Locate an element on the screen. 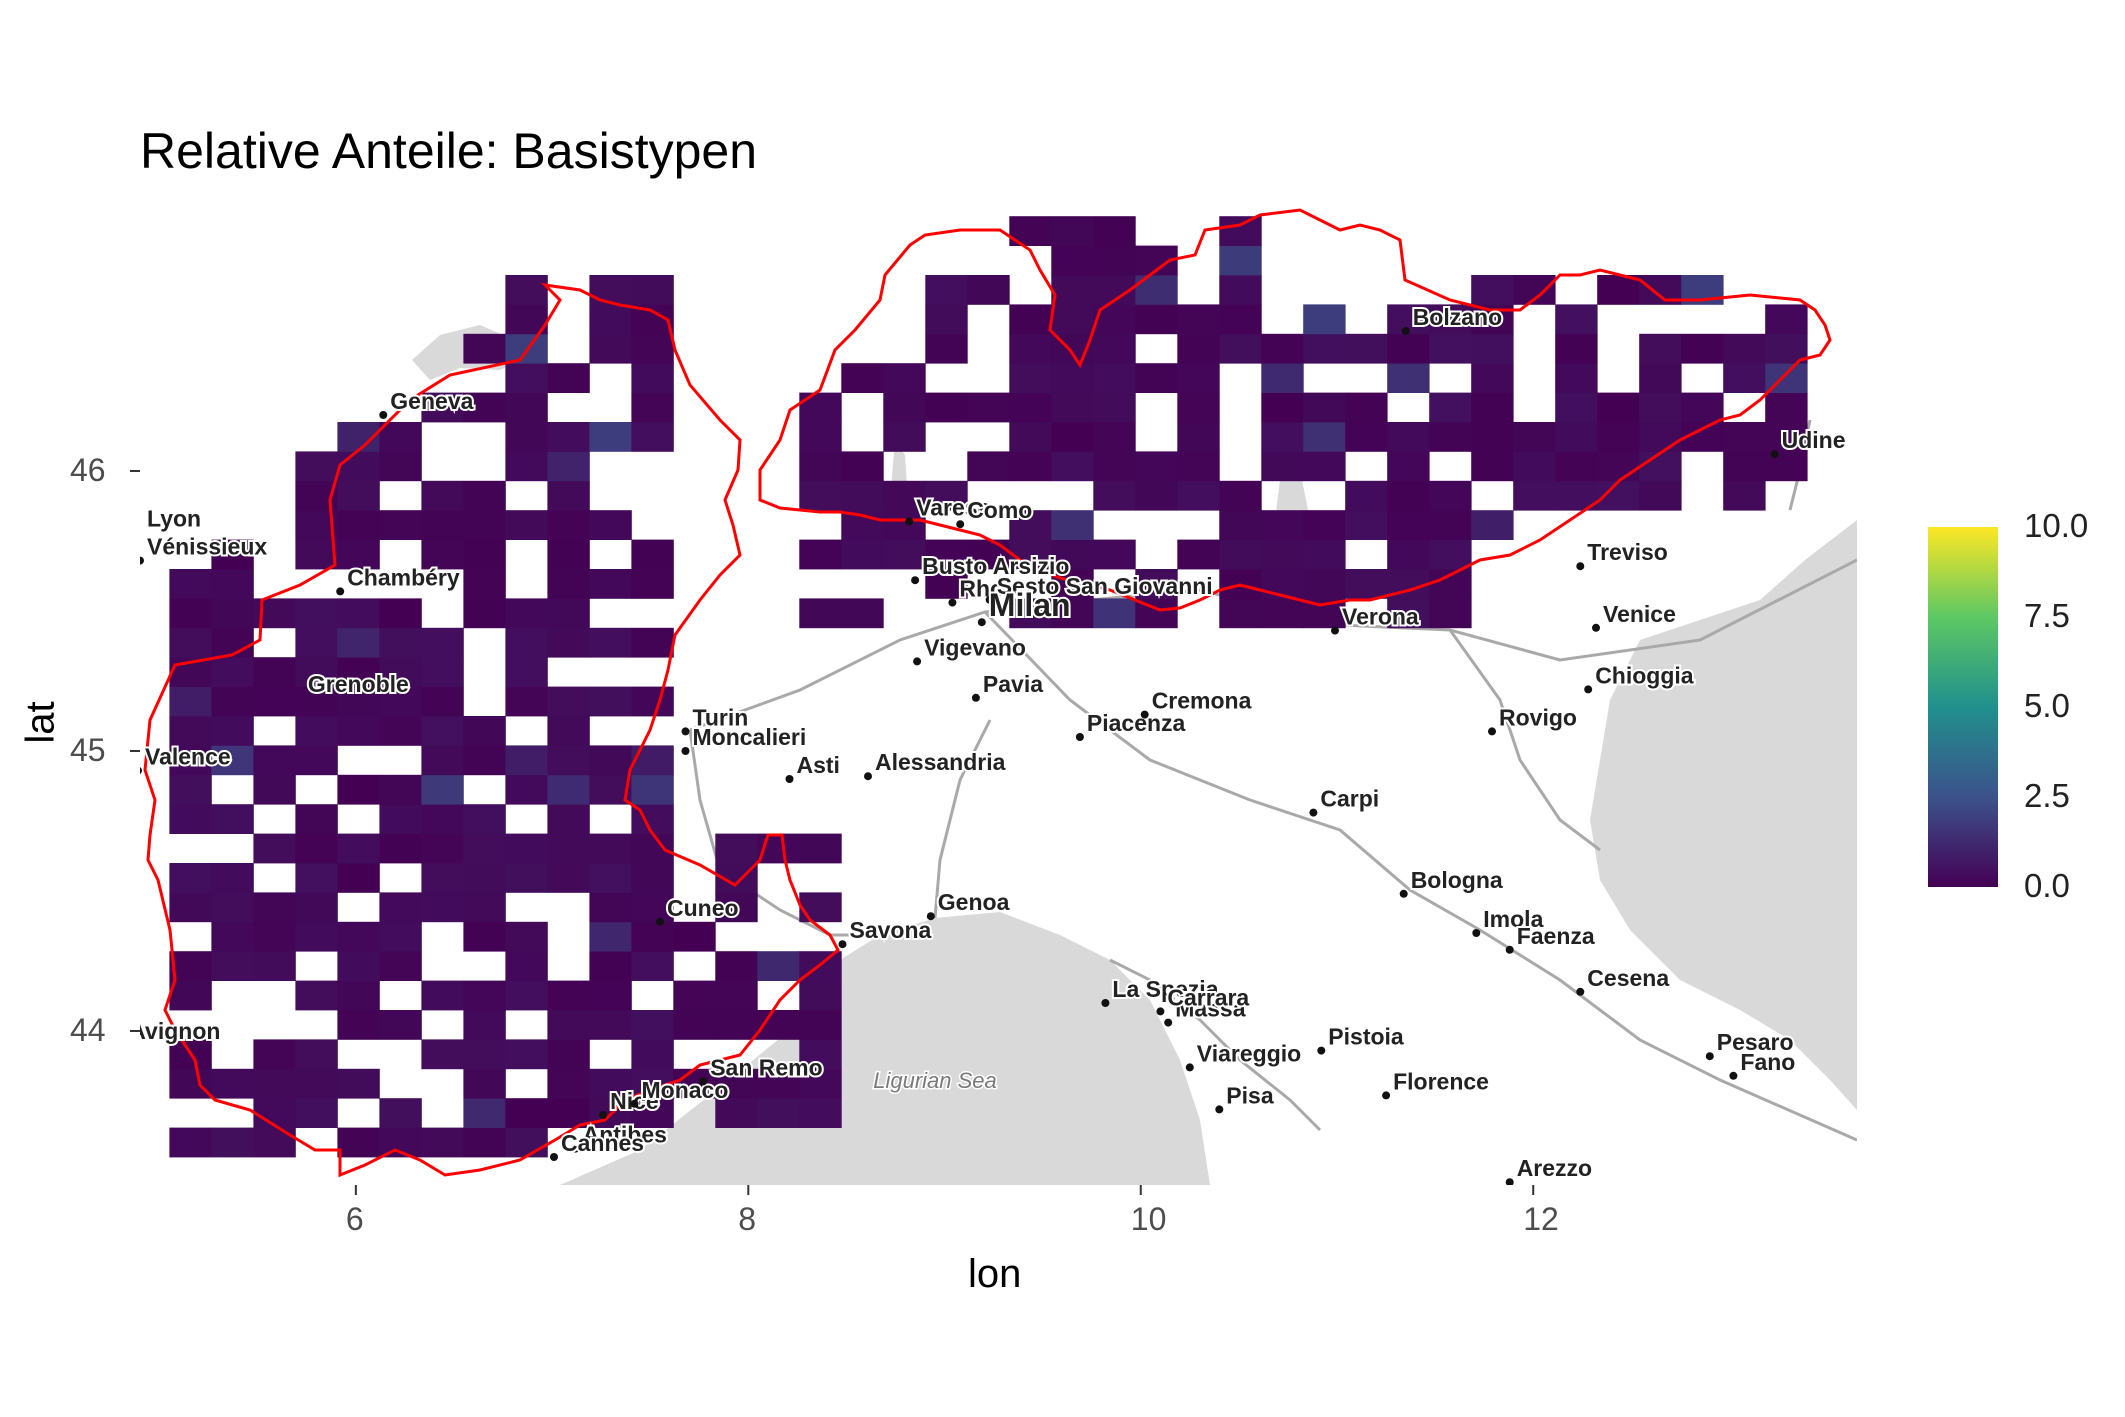 This screenshot has width=2125, height=1417. city-label: Carrara is located at coordinates (1208, 997).